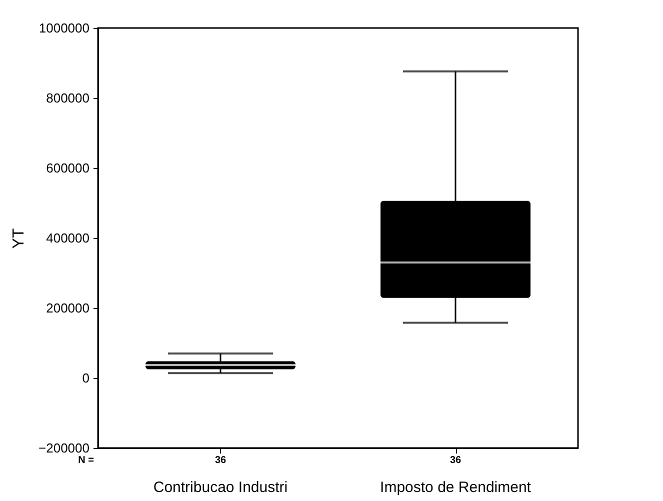 The width and height of the screenshot is (663, 501). Describe the element at coordinates (19, 238) in the screenshot. I see `y-axis-title: YT` at that location.